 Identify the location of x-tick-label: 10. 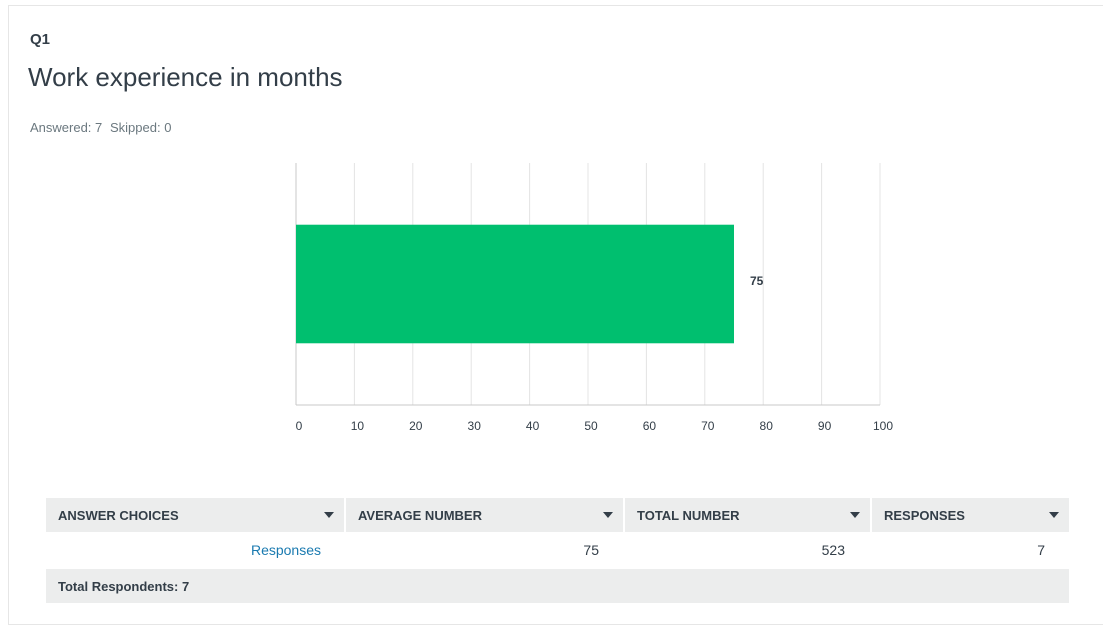
(358, 426).